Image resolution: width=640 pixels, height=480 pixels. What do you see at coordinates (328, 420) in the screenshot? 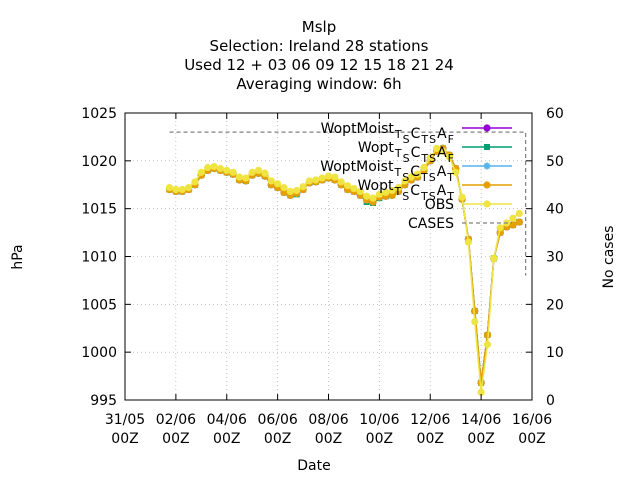
I see `x-tick-label-date: 08/06` at bounding box center [328, 420].